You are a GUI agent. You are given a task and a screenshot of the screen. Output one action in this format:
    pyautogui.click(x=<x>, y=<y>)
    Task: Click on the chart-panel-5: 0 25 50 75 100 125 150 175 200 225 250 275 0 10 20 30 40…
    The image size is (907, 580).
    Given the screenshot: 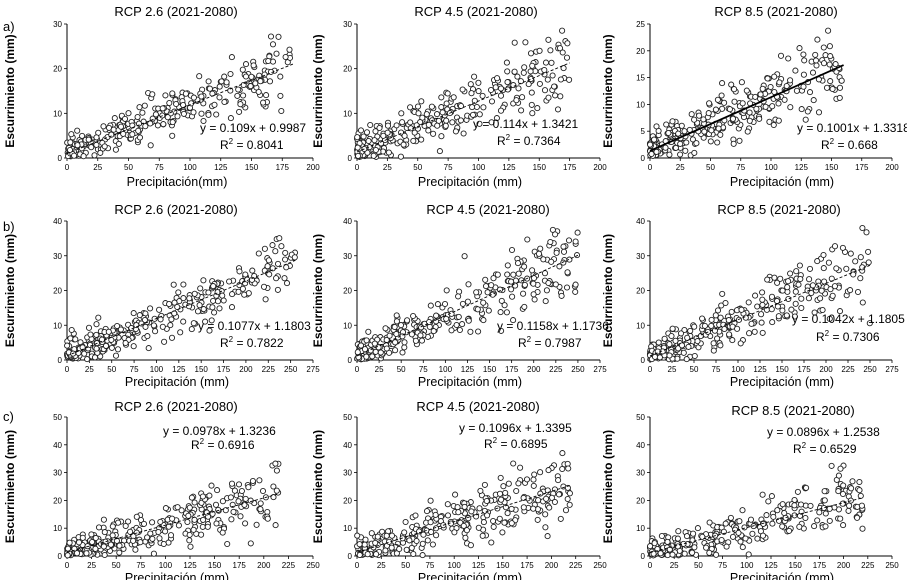 What is the action you would take?
    pyautogui.click(x=460, y=295)
    